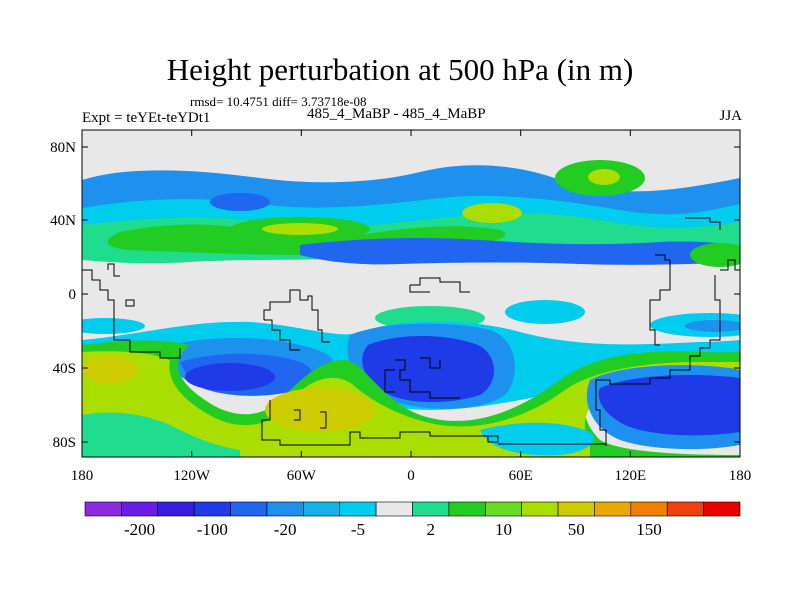 Image resolution: width=800 pixels, height=600 pixels. What do you see at coordinates (428, 369) in the screenshot?
I see `contour-center-darkblue` at bounding box center [428, 369].